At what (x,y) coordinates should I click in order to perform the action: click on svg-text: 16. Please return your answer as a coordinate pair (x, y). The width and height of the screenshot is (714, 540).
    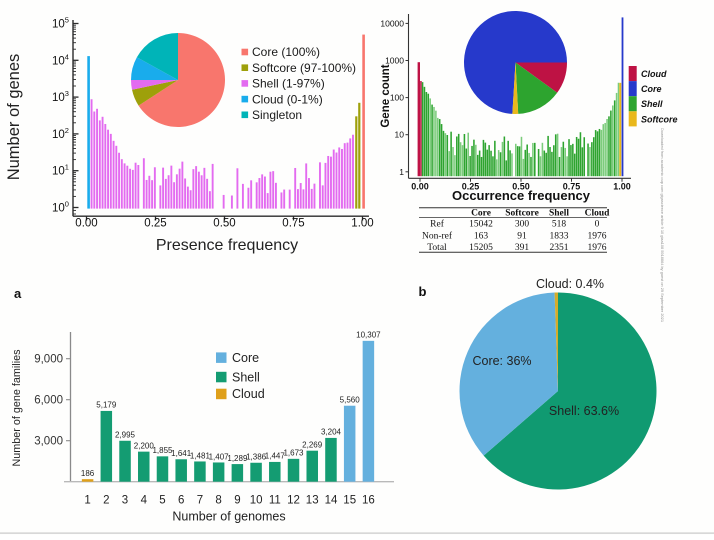
    Looking at the image, I should click on (368, 501).